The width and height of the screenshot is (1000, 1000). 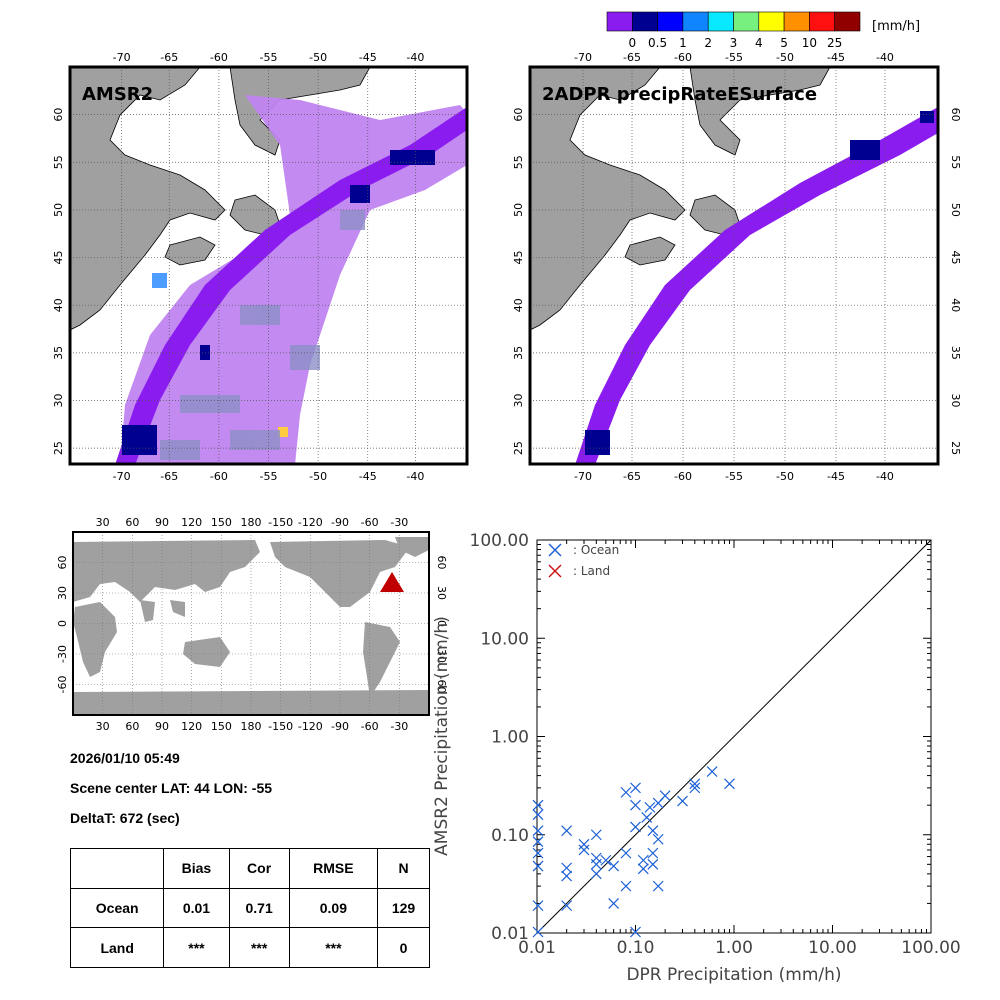 I want to click on y-tick-label: 100.00, so click(x=499, y=541).